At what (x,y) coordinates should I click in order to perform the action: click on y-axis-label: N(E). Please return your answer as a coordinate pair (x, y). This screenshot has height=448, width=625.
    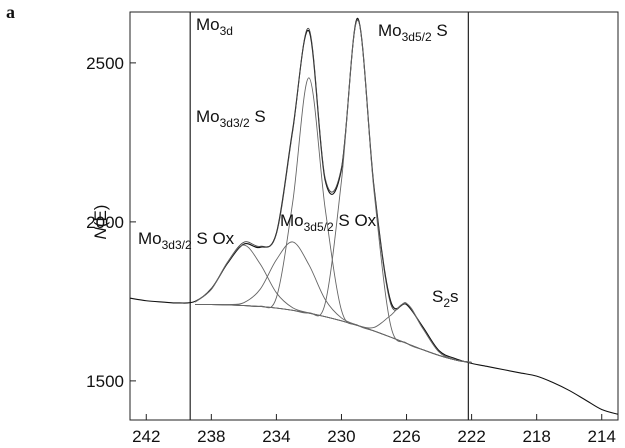
    Looking at the image, I should click on (100, 222).